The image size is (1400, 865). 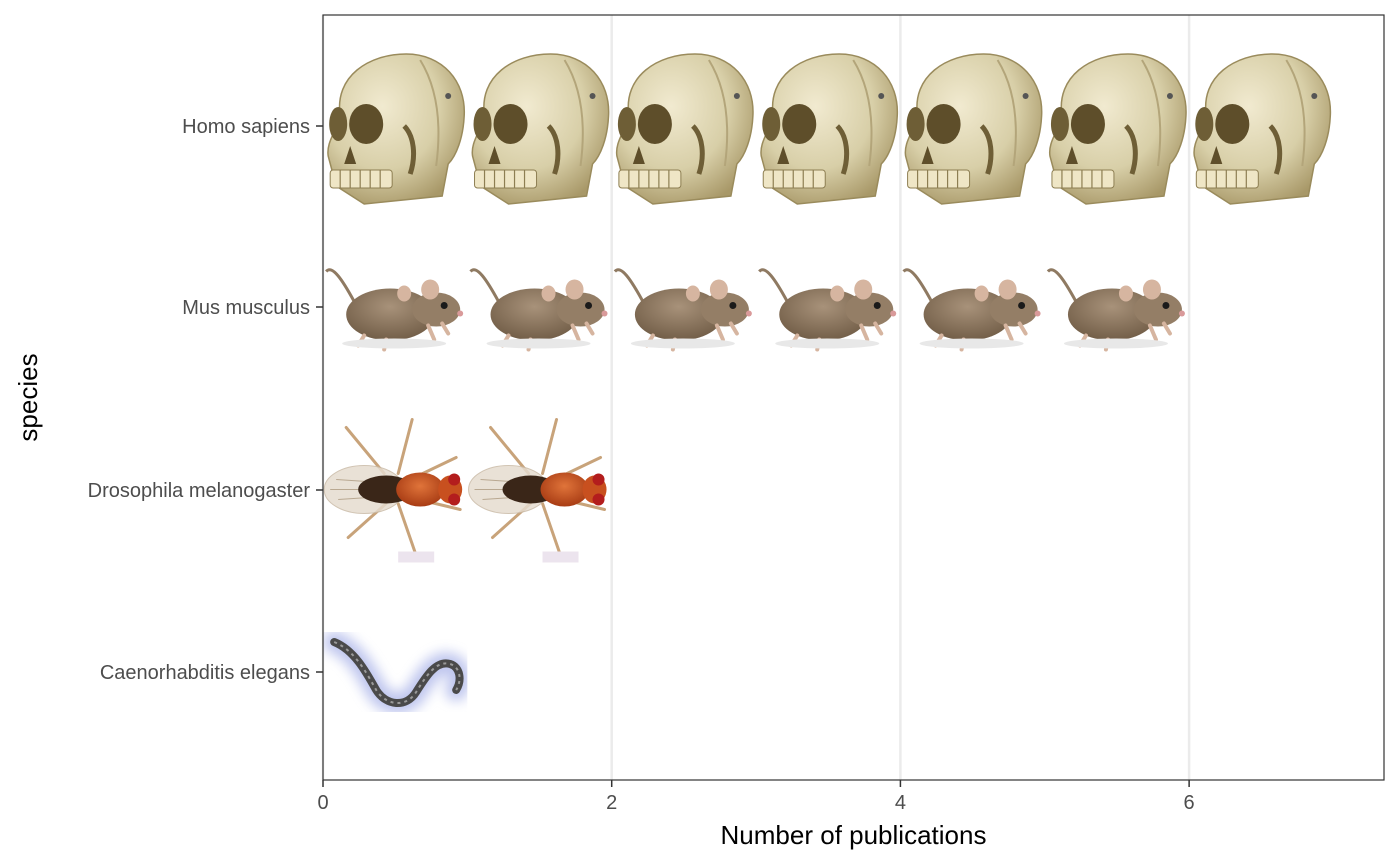 What do you see at coordinates (246, 127) in the screenshot?
I see `y-tick-label: Homo sapiens` at bounding box center [246, 127].